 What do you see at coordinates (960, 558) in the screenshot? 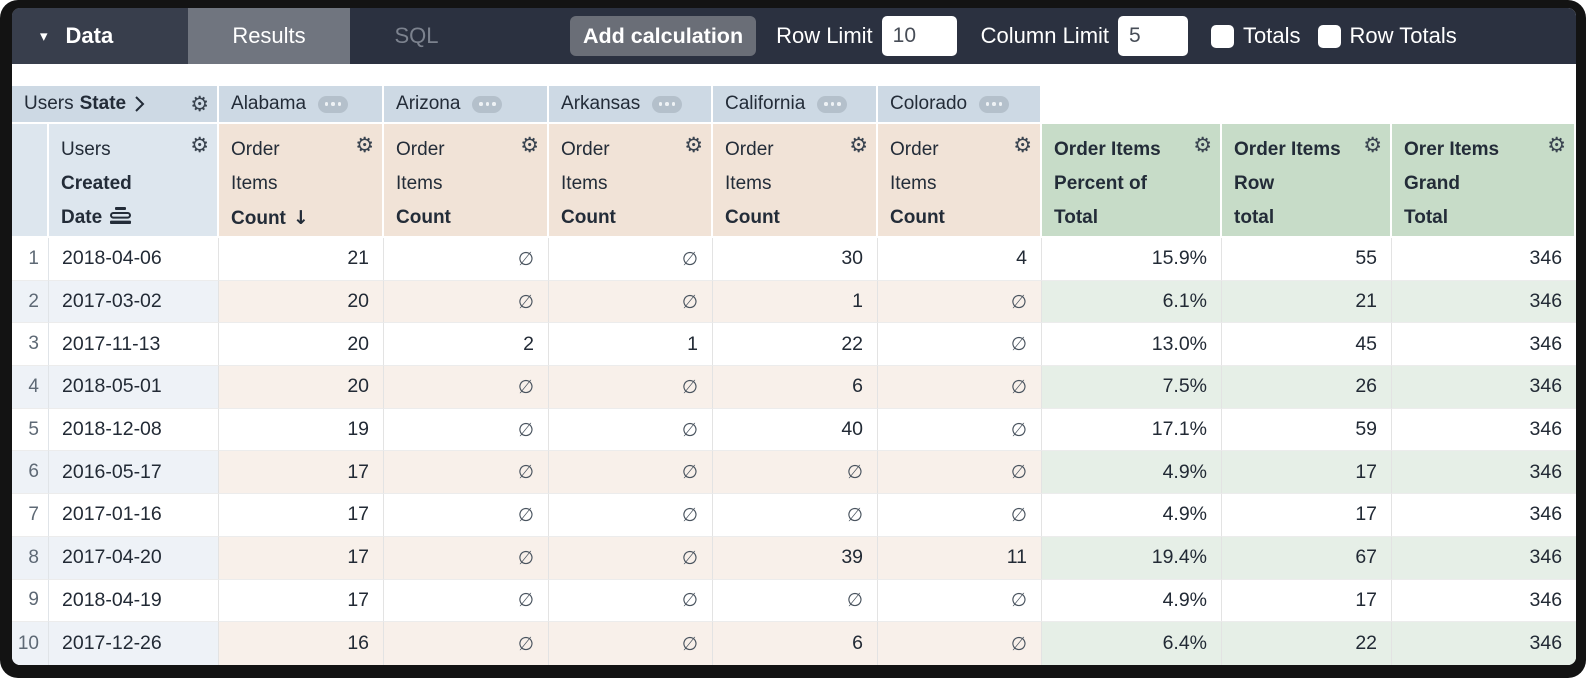
I see `cell-value: 11` at bounding box center [960, 558].